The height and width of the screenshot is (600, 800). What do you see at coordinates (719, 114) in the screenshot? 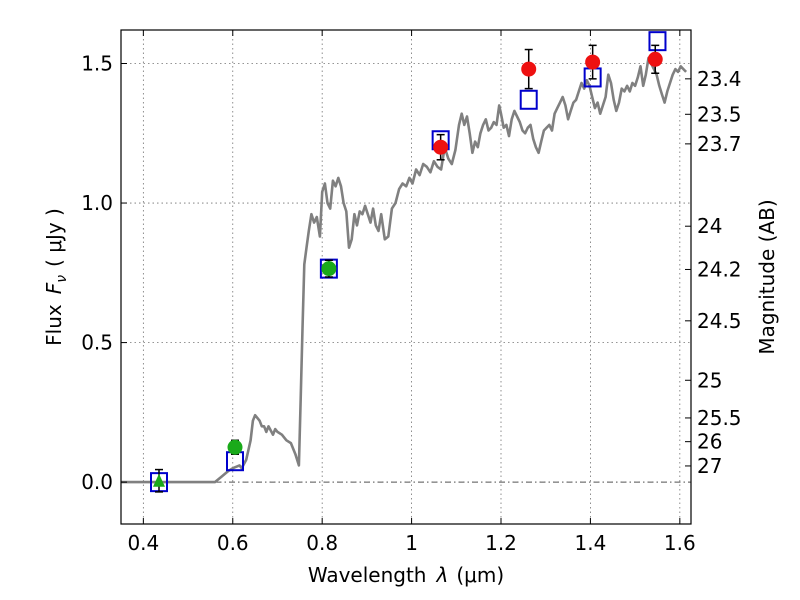
I see `magnitude-tick-label: 23.5` at bounding box center [719, 114].